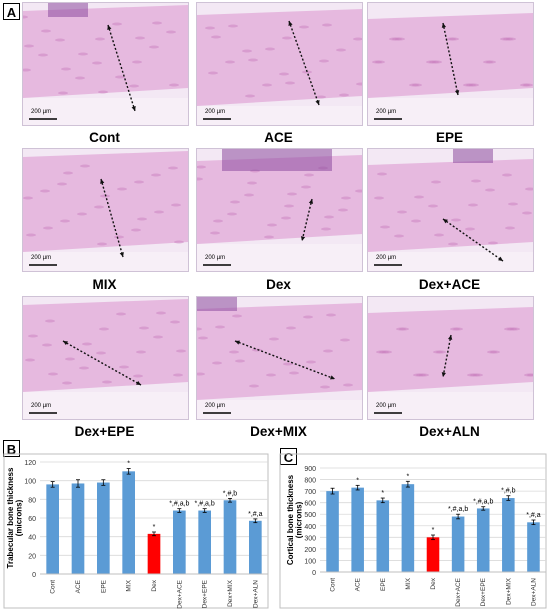 The width and height of the screenshot is (550, 615). What do you see at coordinates (310, 550) in the screenshot?
I see `y-tick-label: 200` at bounding box center [310, 550].